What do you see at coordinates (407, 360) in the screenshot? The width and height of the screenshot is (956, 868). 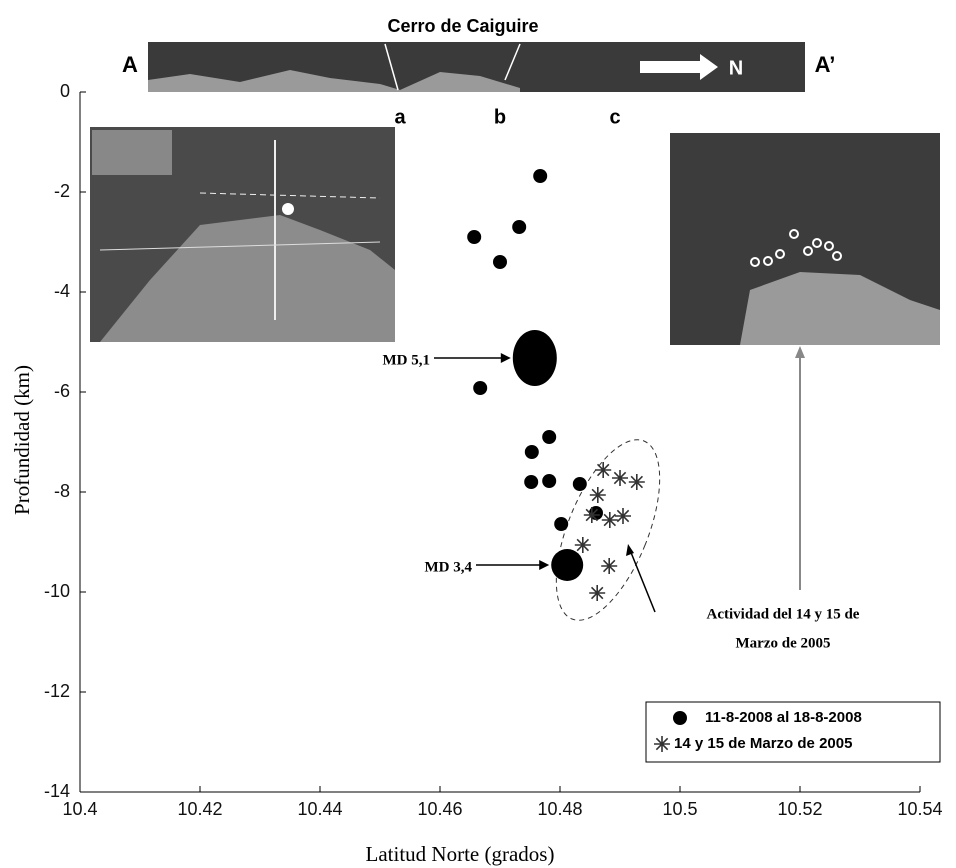 I see `annotation: MD 5,1` at bounding box center [407, 360].